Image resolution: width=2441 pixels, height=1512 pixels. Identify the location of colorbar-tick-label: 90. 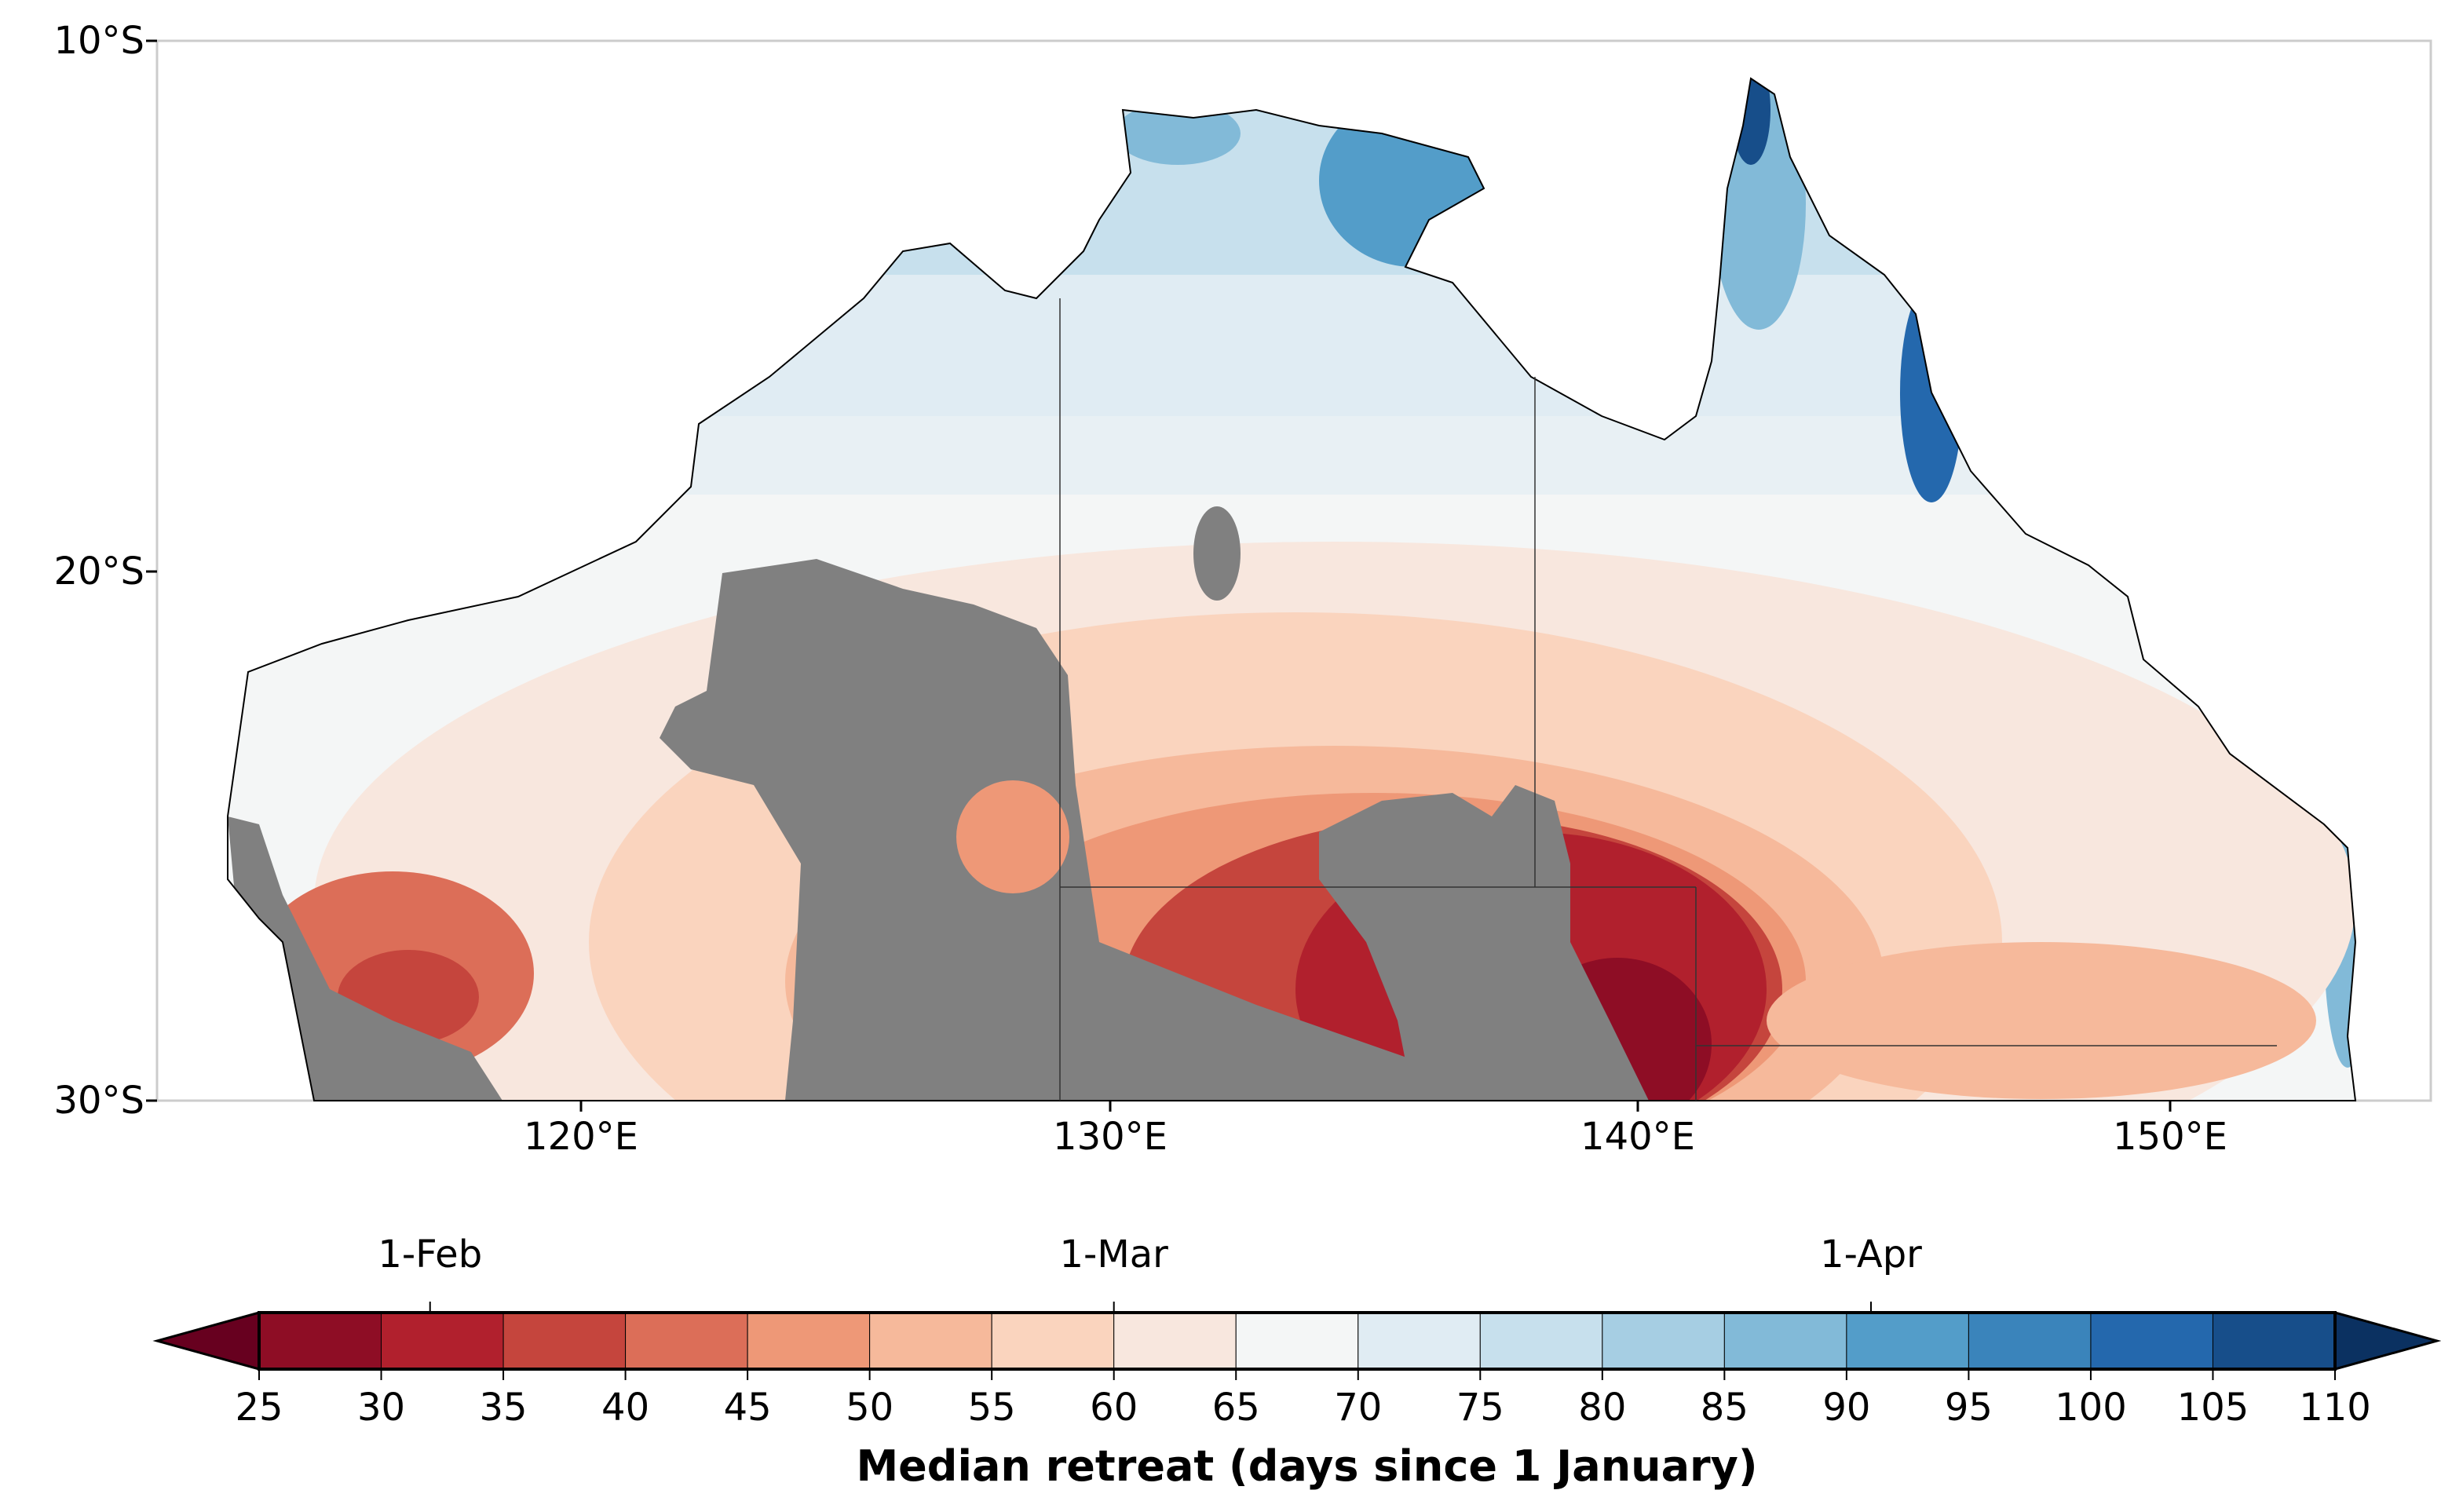
(1847, 1408).